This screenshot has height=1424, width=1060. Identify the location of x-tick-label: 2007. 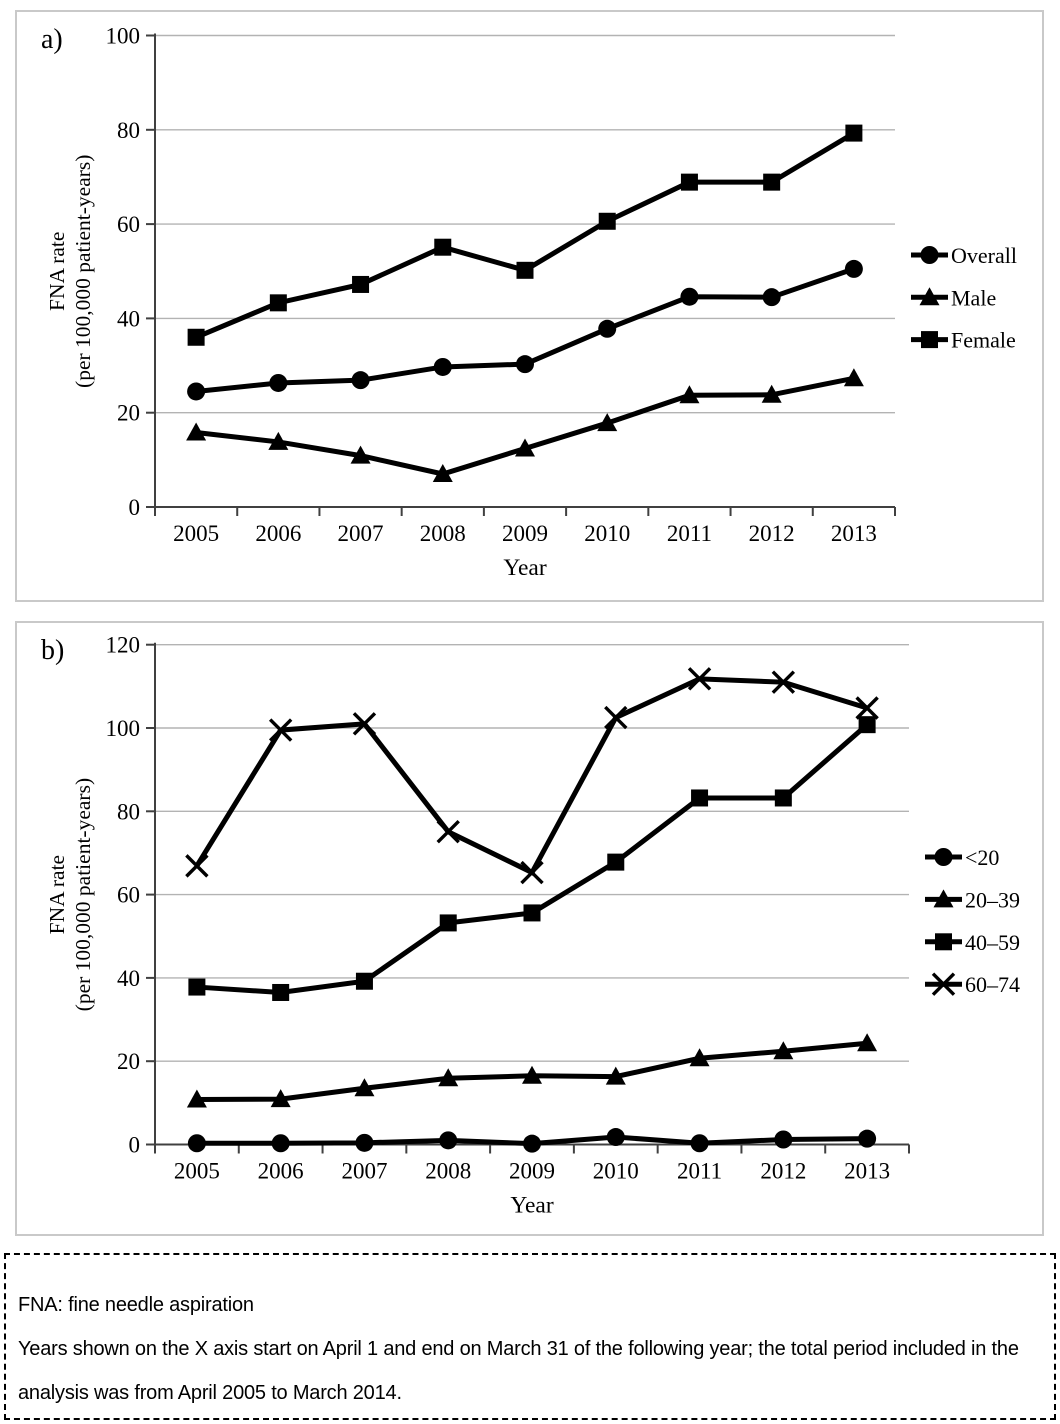
(361, 533).